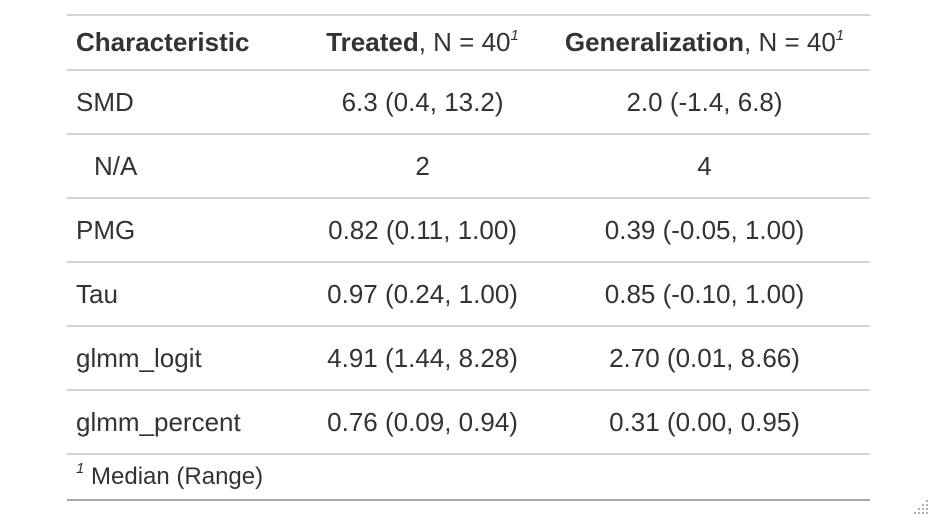 The width and height of the screenshot is (932, 518). I want to click on footnote-marker: 1, so click(80, 468).